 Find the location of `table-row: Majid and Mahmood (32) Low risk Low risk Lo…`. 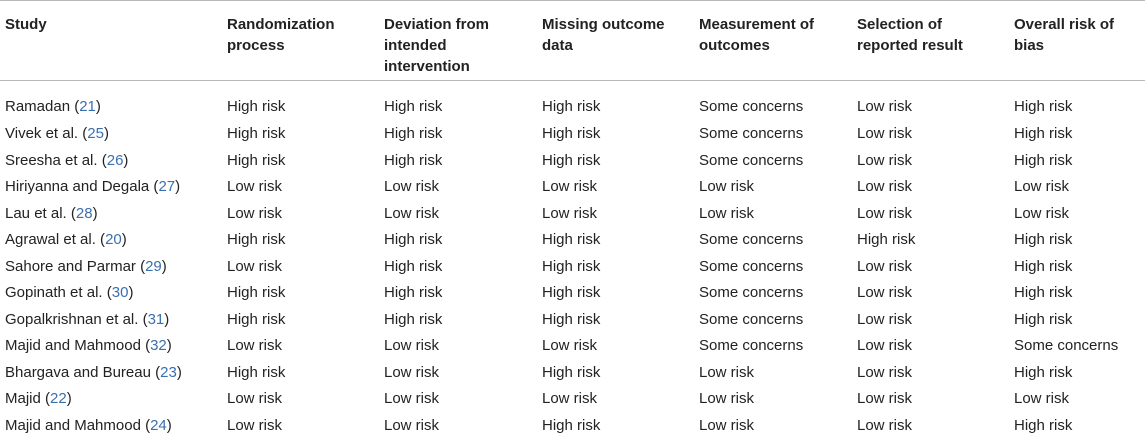

table-row: Majid and Mahmood (32) Low risk Low risk Lo… is located at coordinates (572, 346).